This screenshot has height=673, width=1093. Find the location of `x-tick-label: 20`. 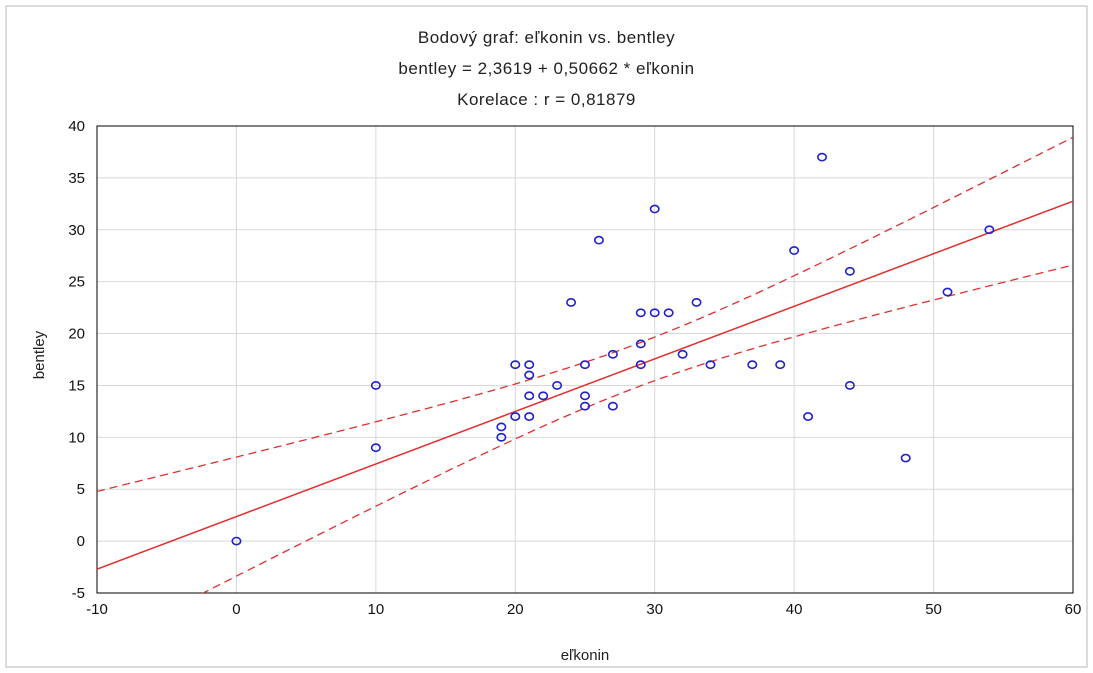

x-tick-label: 20 is located at coordinates (515, 609).